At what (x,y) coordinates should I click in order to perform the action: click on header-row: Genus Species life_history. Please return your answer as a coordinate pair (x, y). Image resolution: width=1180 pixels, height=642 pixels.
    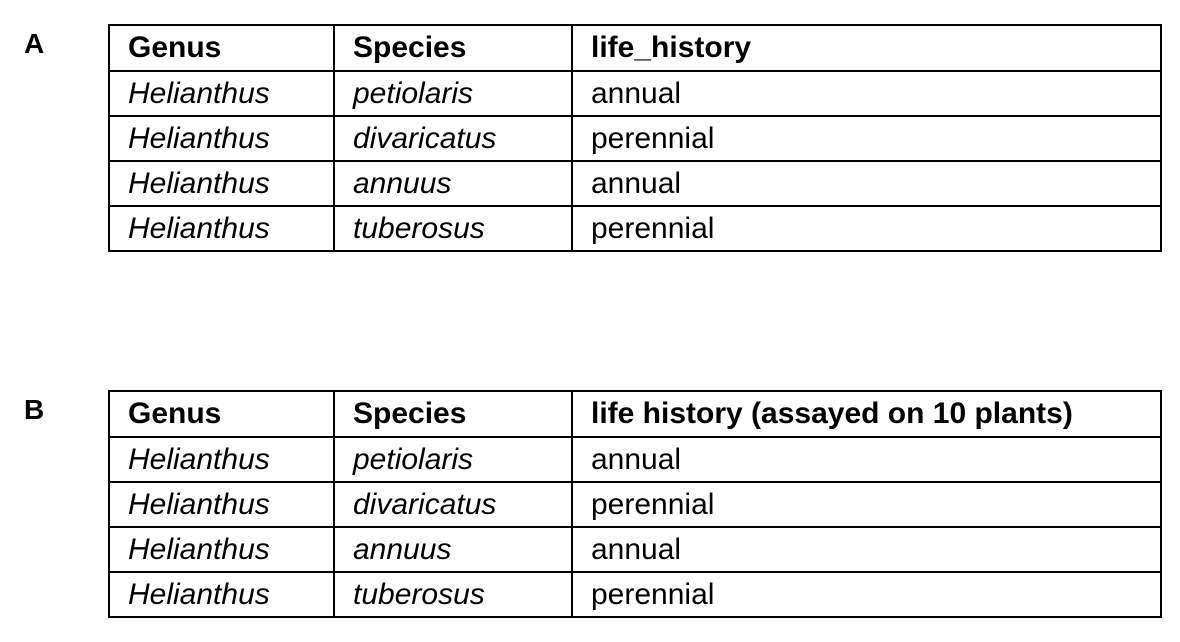
    Looking at the image, I should click on (635, 48).